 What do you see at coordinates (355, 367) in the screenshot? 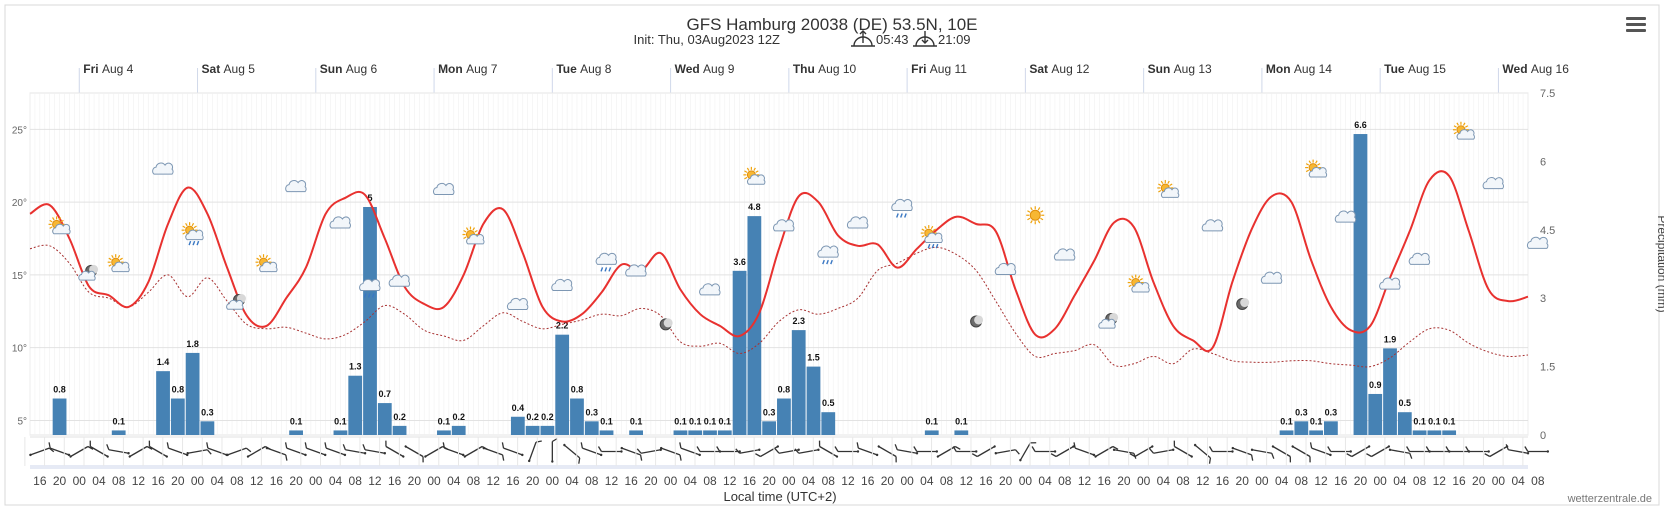
I see `precipitation-value-label: 1.3` at bounding box center [355, 367].